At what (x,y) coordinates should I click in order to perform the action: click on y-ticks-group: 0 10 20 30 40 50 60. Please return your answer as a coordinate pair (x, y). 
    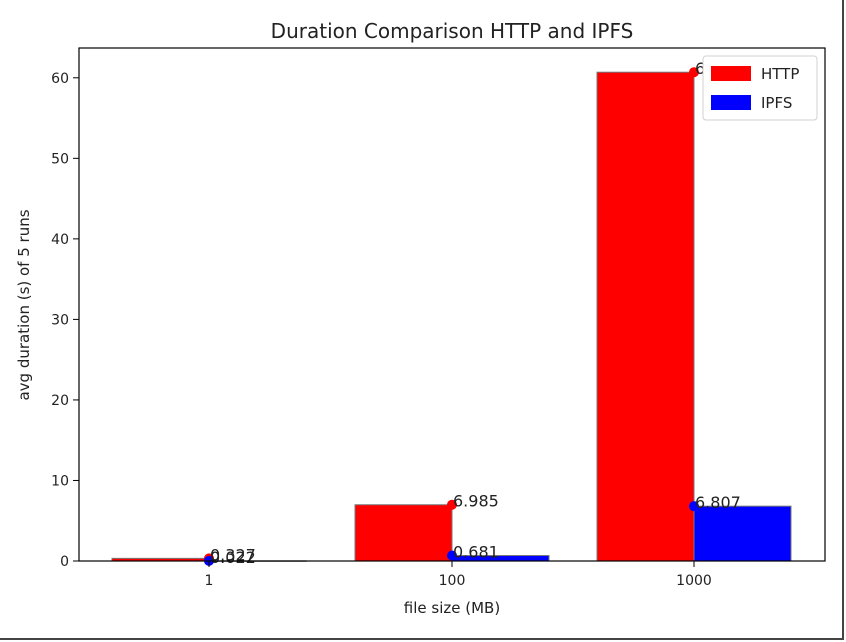
    Looking at the image, I should click on (65, 320).